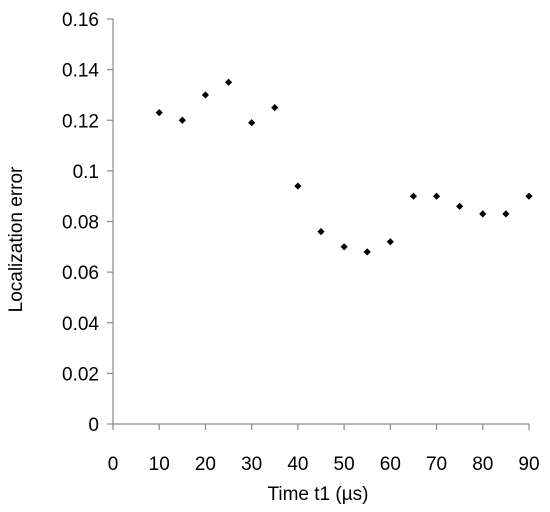  I want to click on x-tick-label: 50, so click(344, 464).